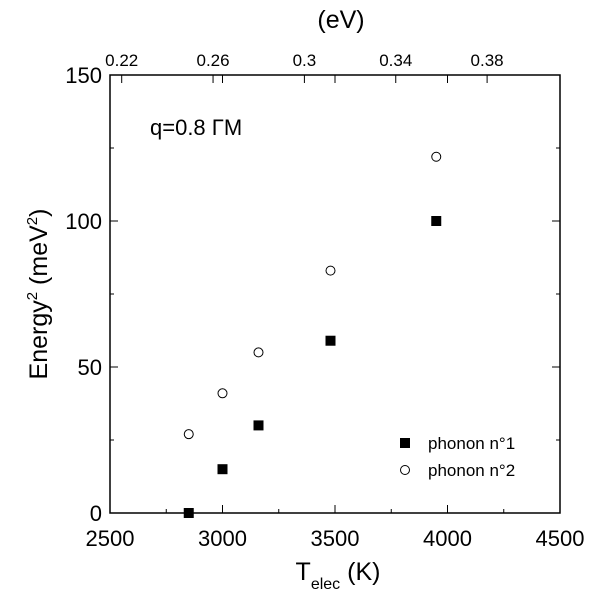 This screenshot has width=595, height=593. What do you see at coordinates (457, 457) in the screenshot?
I see `legend: phonon n°1 phonon n°2` at bounding box center [457, 457].